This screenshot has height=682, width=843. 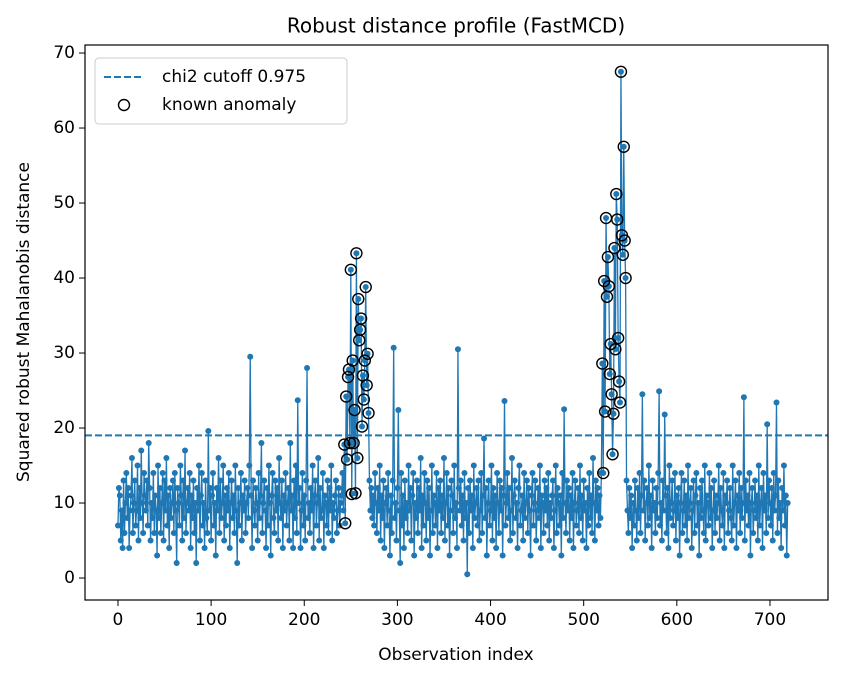 What do you see at coordinates (211, 620) in the screenshot?
I see `x-tick-label: 100` at bounding box center [211, 620].